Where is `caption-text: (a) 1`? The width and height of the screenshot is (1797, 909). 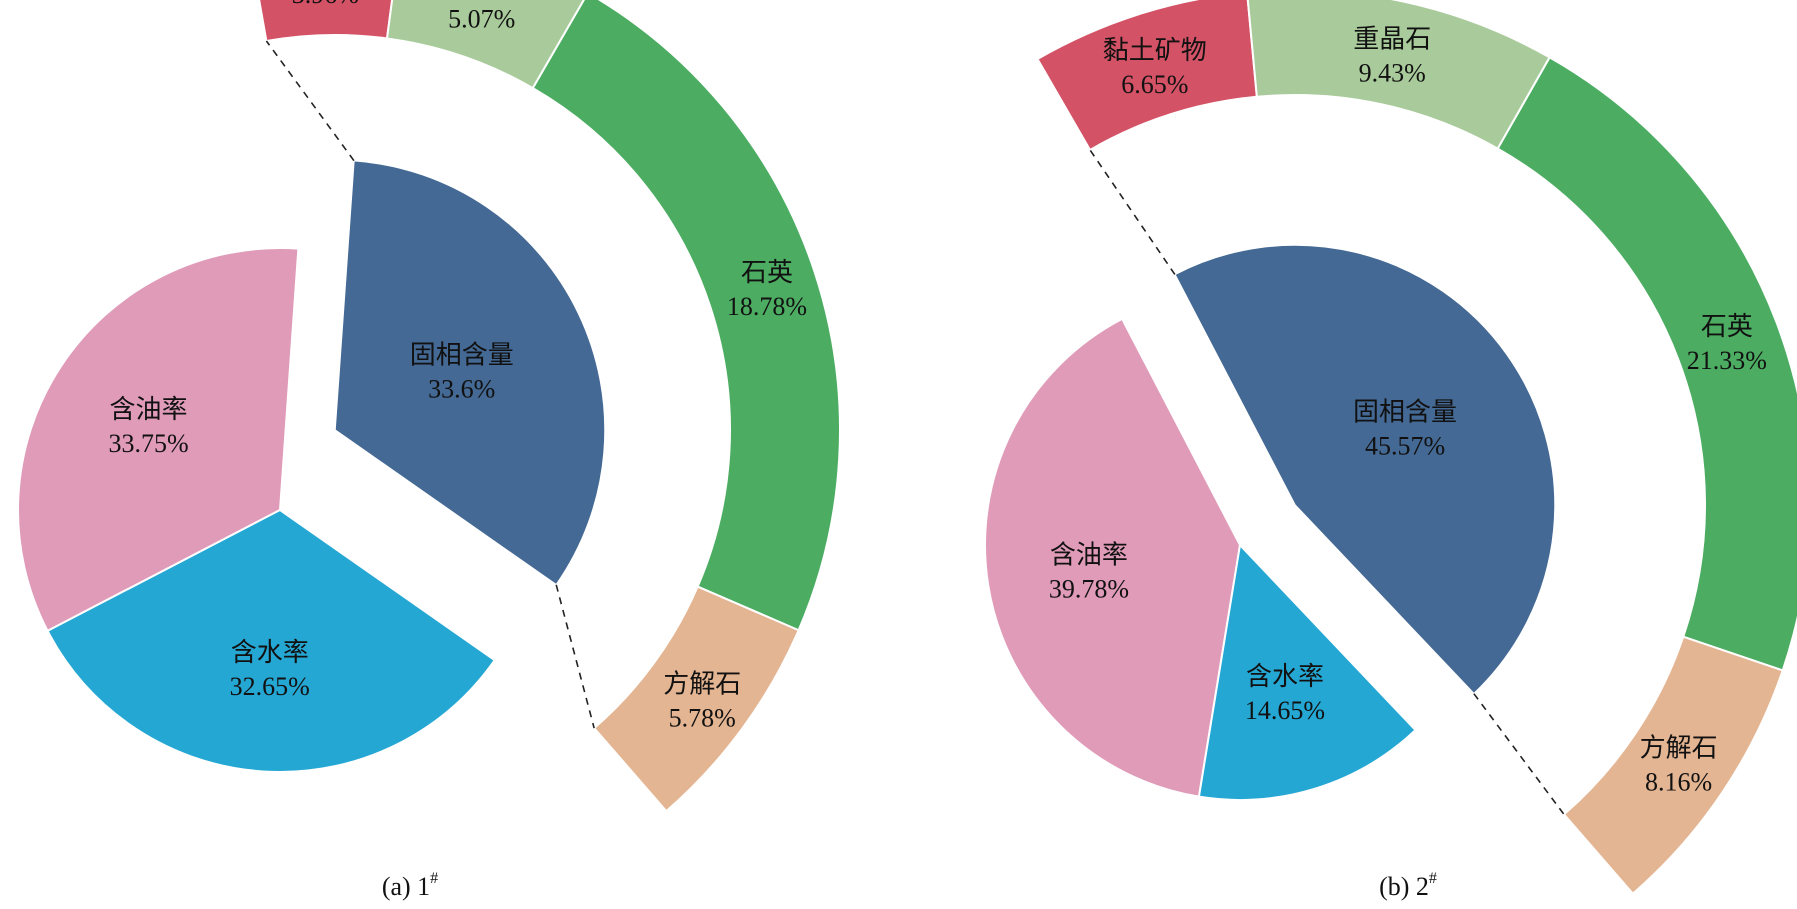 caption-text: (a) 1 is located at coordinates (406, 886).